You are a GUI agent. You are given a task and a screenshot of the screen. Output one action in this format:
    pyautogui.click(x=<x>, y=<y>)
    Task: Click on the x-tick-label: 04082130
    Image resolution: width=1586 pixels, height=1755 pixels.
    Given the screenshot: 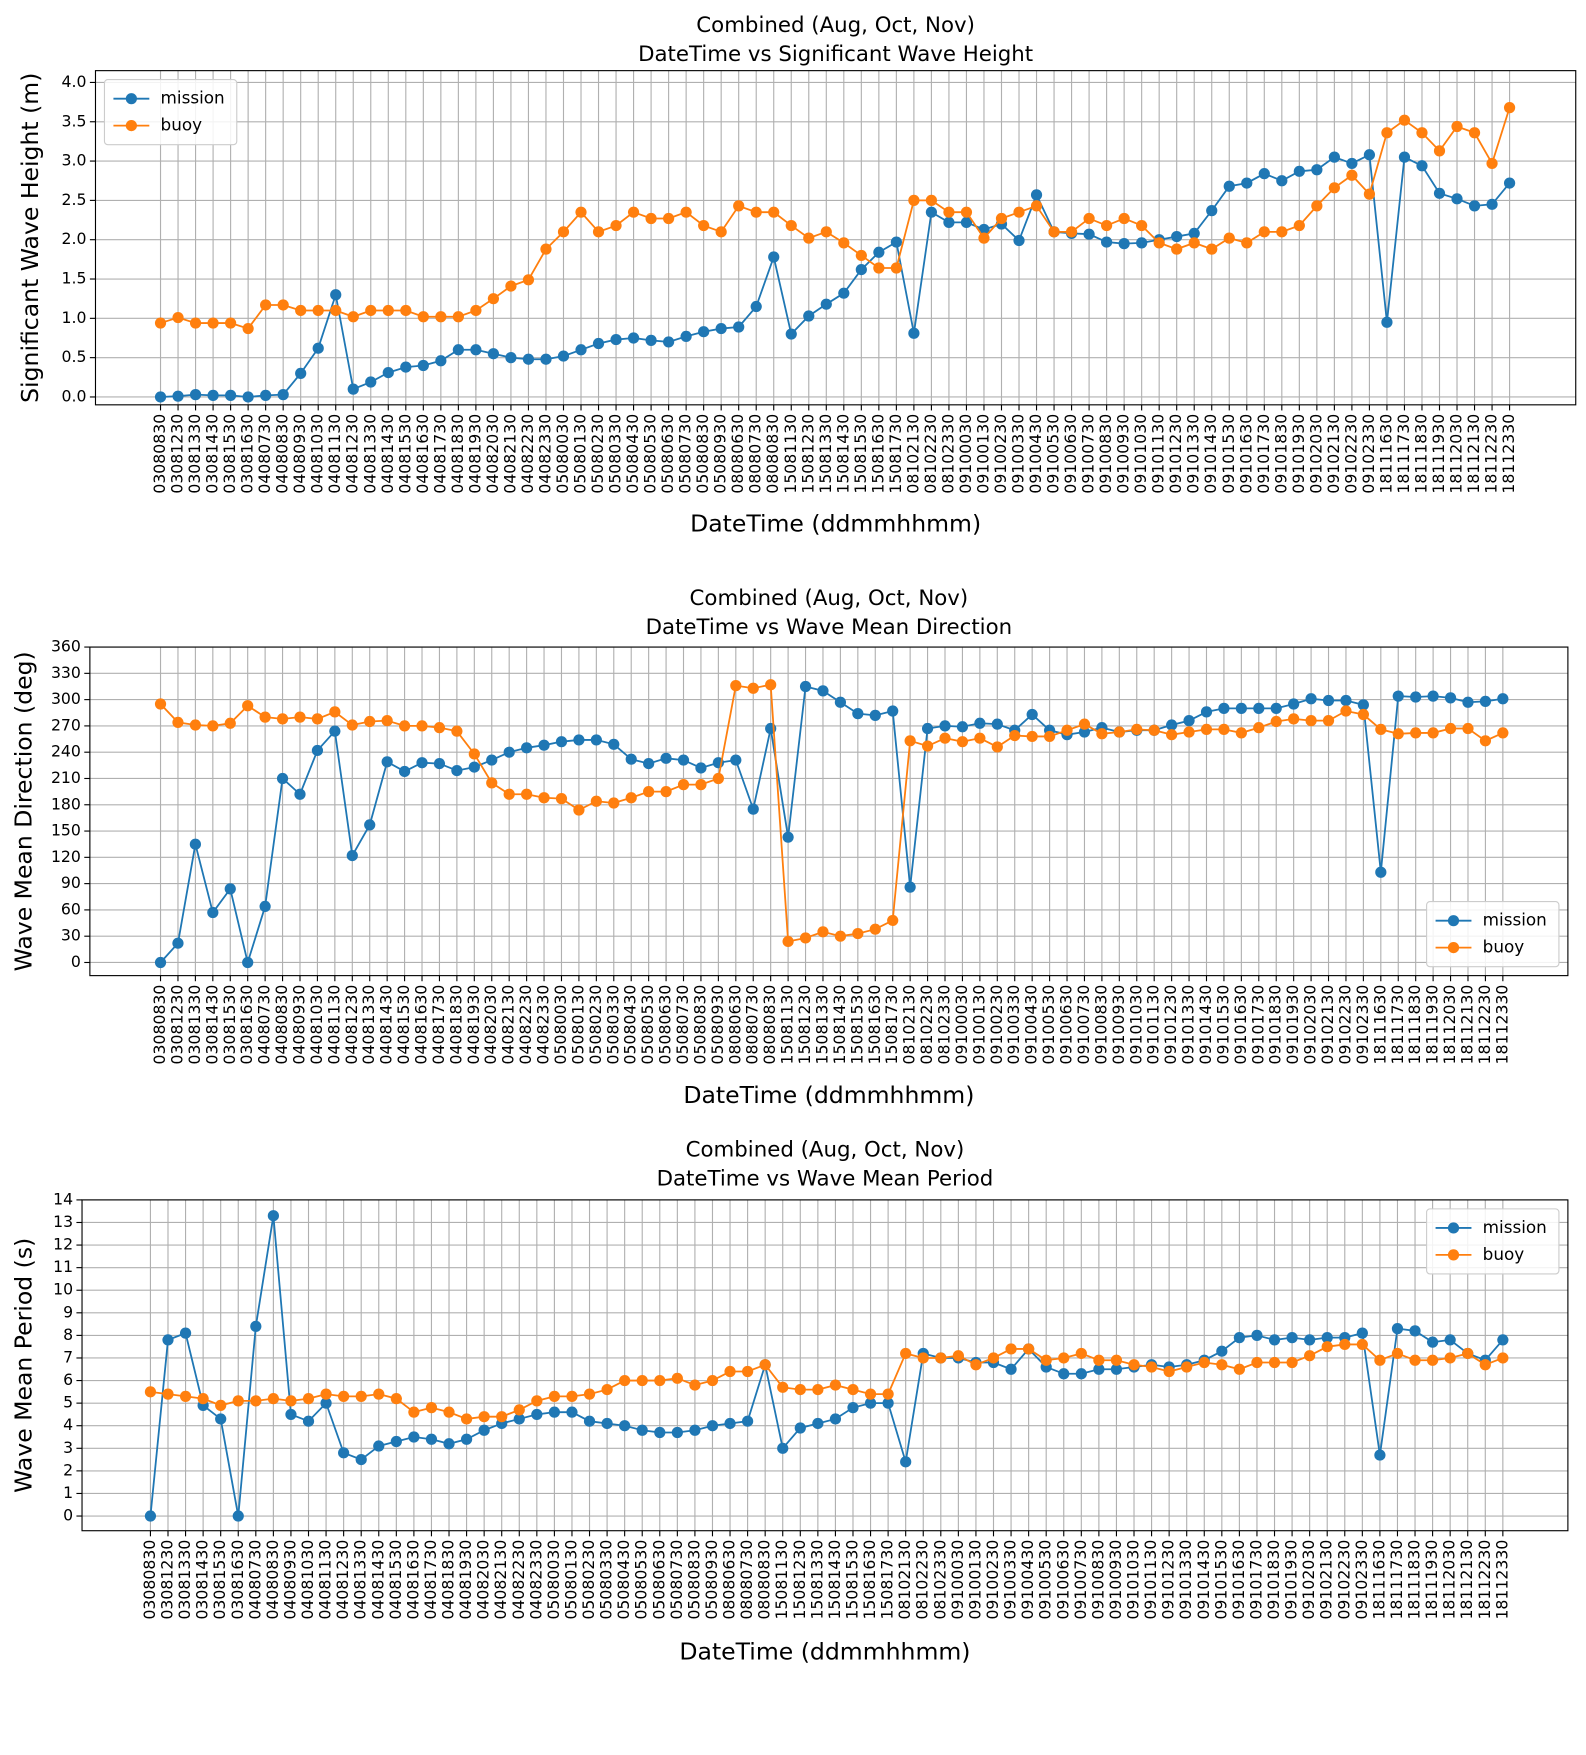 What is the action you would take?
    pyautogui.click(x=509, y=454)
    